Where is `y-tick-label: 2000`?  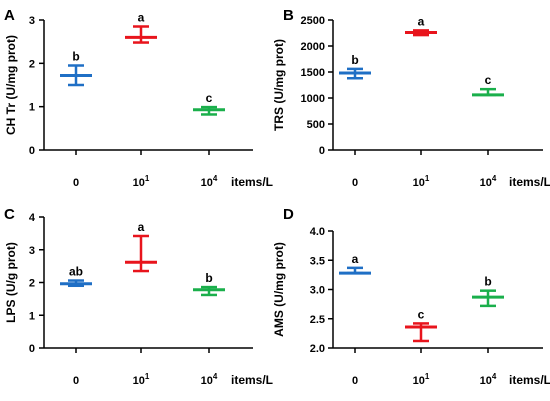
y-tick-label: 2000 is located at coordinates (313, 47).